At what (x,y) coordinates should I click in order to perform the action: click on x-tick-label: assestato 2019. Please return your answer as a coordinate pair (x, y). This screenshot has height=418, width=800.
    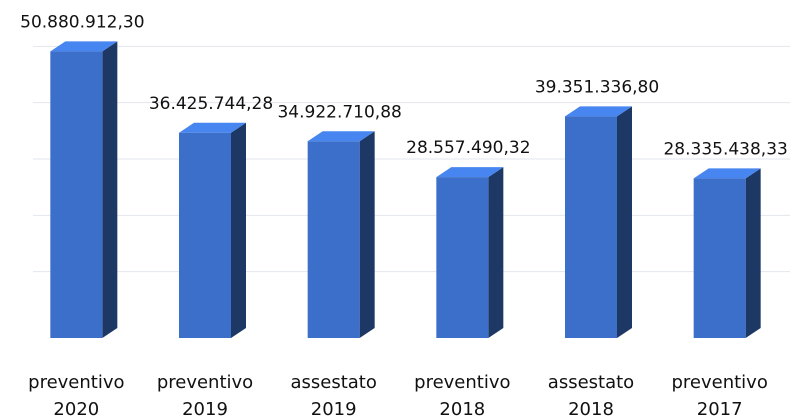
    Looking at the image, I should click on (333, 395).